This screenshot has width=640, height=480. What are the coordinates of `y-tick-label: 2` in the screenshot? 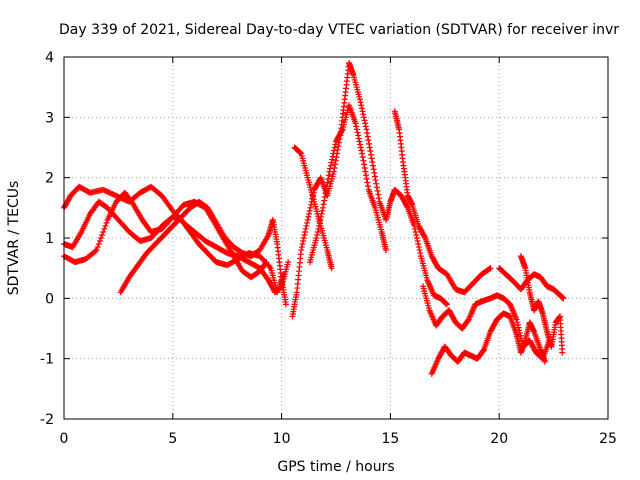 It's located at (49, 179).